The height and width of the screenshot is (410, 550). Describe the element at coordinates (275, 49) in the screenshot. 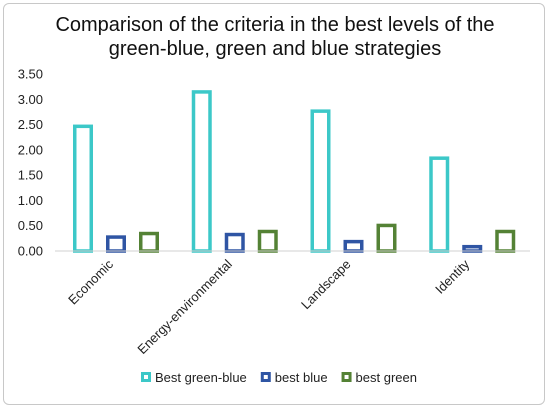

I see `chart-title-line-2: green-blue, green and blue strategies` at that location.